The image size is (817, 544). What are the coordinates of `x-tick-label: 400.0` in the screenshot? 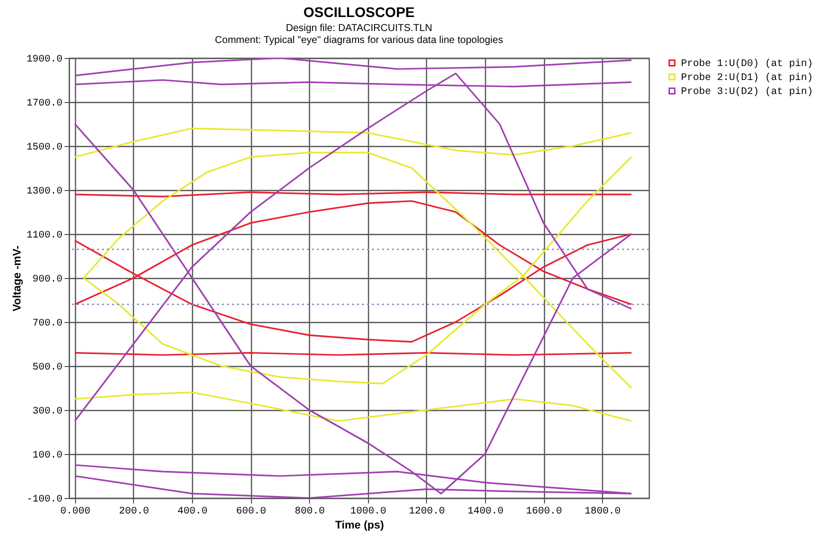 It's located at (193, 512).